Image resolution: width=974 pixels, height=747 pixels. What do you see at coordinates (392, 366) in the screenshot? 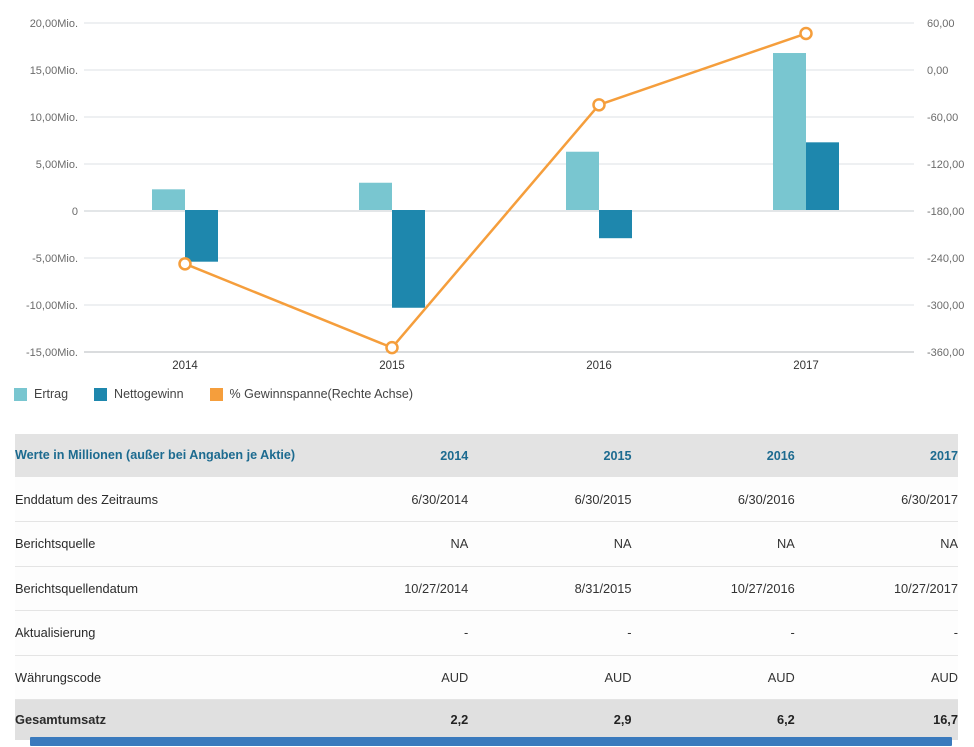
I see `x-axis-label-2015: 2015` at bounding box center [392, 366].